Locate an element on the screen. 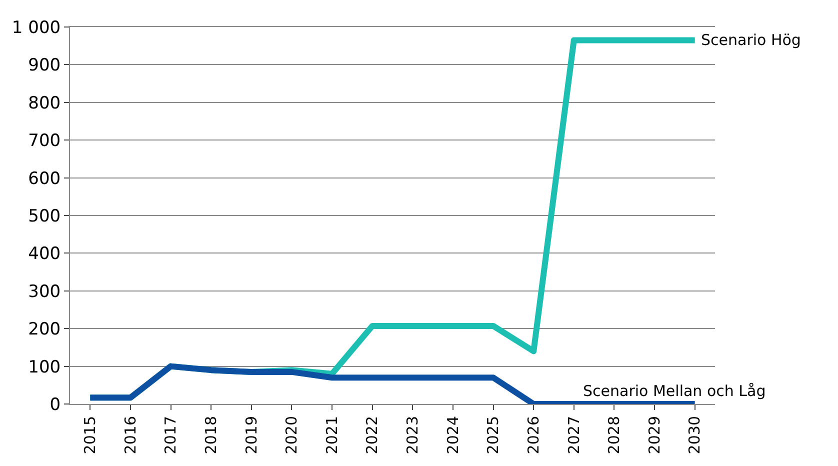 The height and width of the screenshot is (466, 838). x-tick-label: 2024 is located at coordinates (453, 435).